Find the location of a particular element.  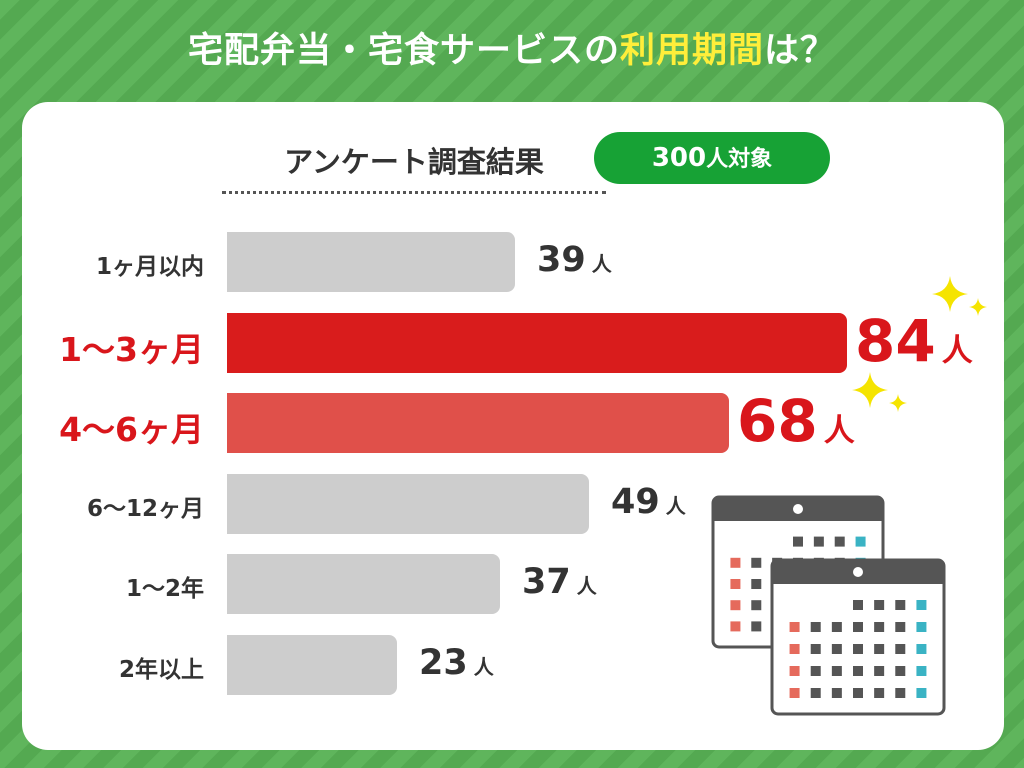

badge-number: 300 is located at coordinates (679, 158).